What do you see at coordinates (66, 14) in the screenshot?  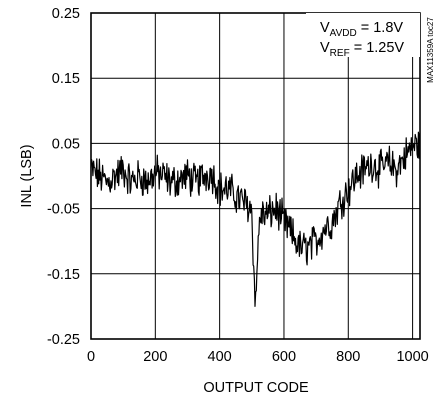 I see `y-tick-label: 0.25` at bounding box center [66, 14].